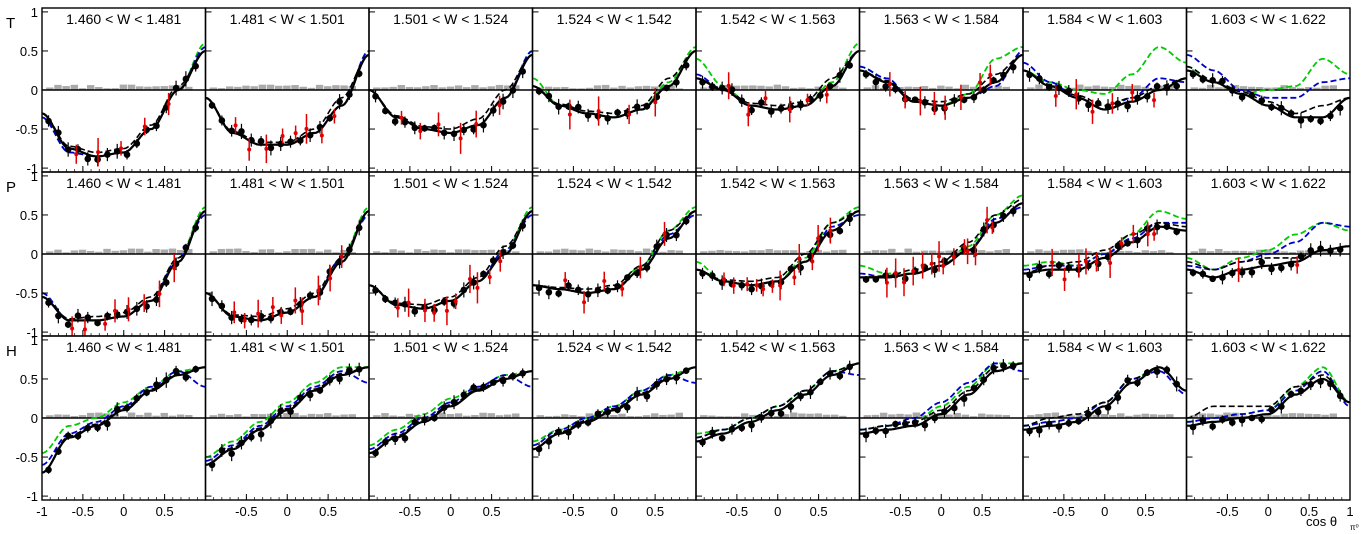 This screenshot has height=534, width=1369. Describe the element at coordinates (29, 215) in the screenshot. I see `y-tick-label: 0.5` at that location.